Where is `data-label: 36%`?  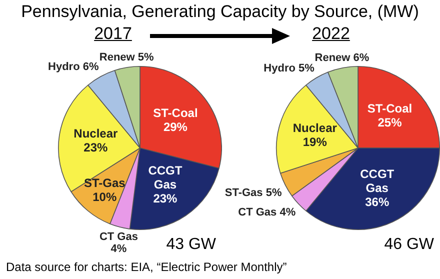 data-label: 36% is located at coordinates (377, 201).